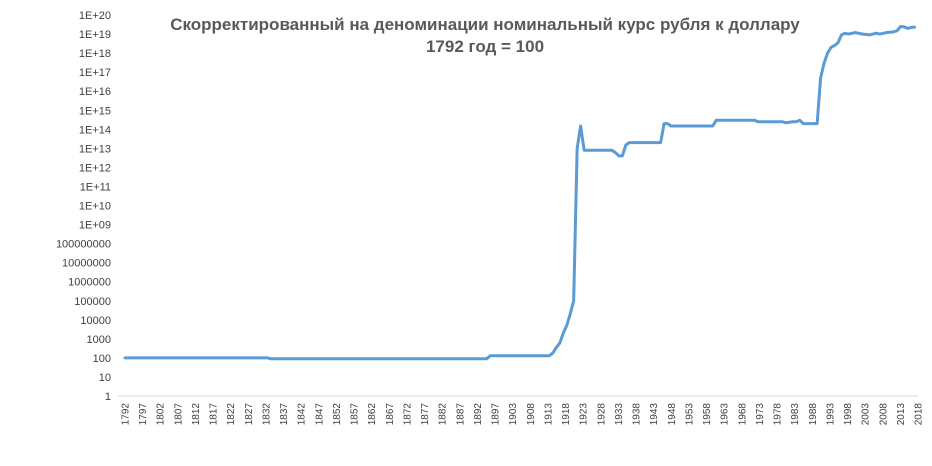 This screenshot has height=466, width=932. What do you see at coordinates (95, 168) in the screenshot?
I see `y-tick-label: 1E+12` at bounding box center [95, 168].